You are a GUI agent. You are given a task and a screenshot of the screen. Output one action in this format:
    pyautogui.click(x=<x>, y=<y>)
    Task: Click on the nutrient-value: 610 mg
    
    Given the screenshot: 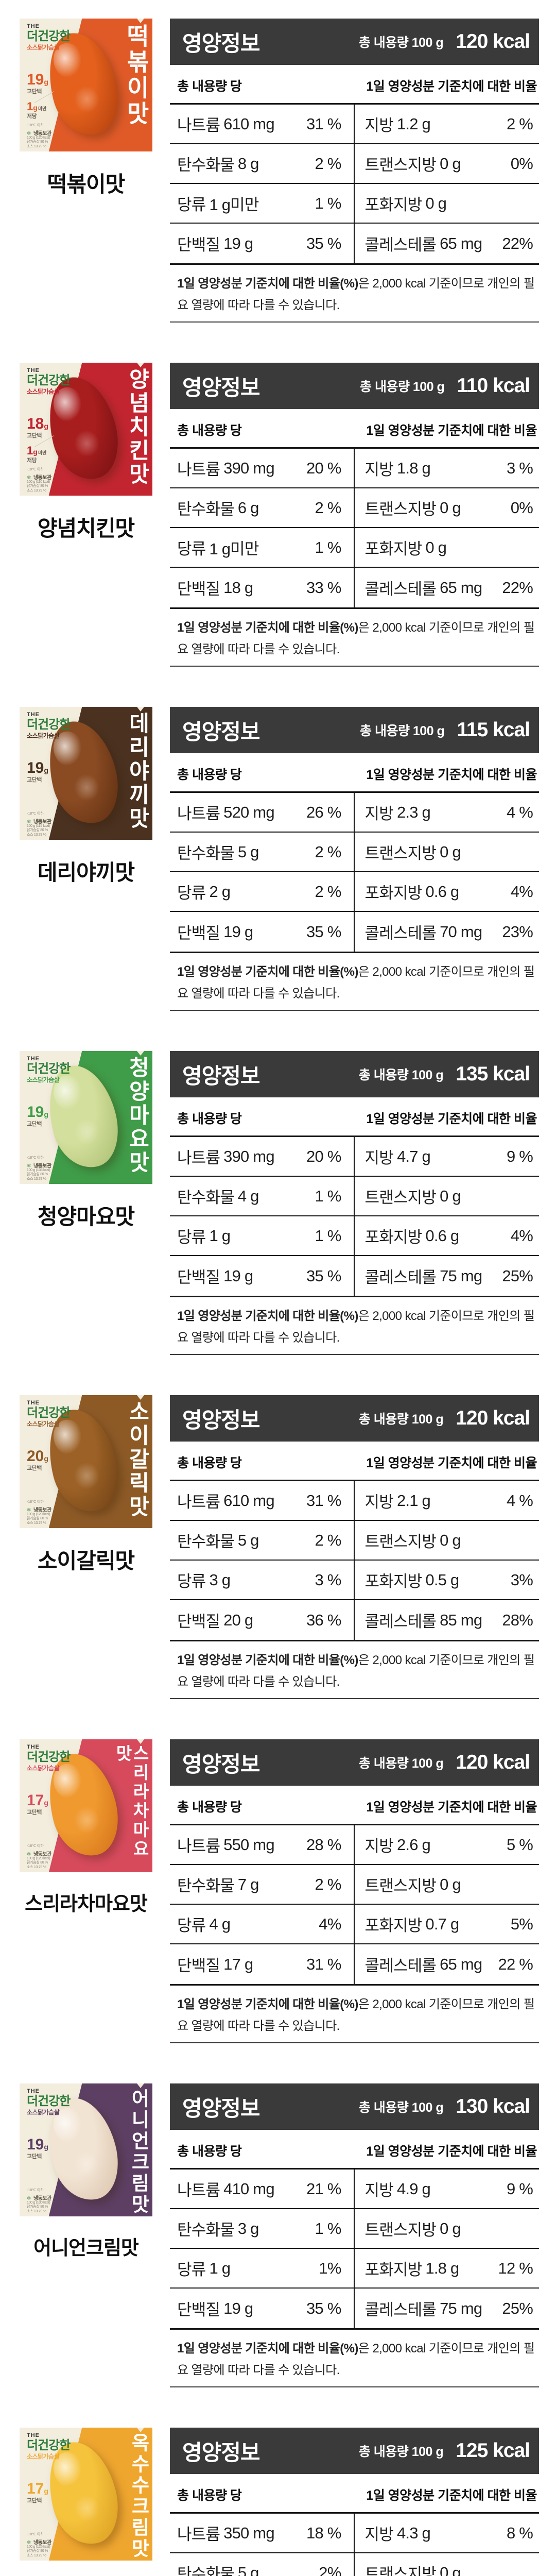 What is the action you would take?
    pyautogui.click(x=248, y=1500)
    